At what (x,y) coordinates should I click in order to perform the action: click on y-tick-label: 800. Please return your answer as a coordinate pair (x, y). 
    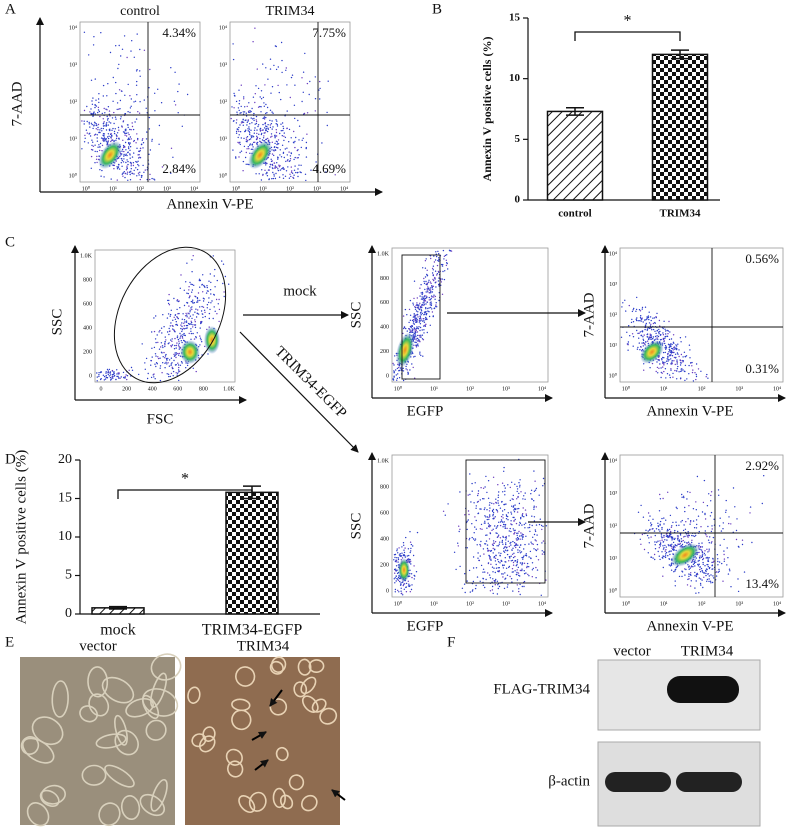
    Looking at the image, I should click on (384, 487).